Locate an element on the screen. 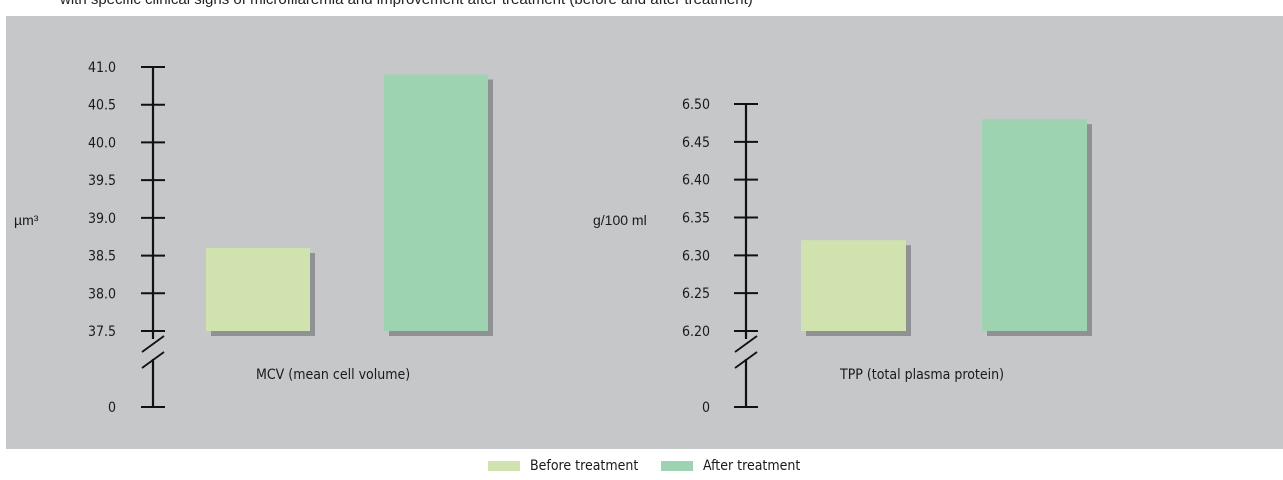 The image size is (1283, 480). mcv-y-tick-label: 39.5 is located at coordinates (102, 181).